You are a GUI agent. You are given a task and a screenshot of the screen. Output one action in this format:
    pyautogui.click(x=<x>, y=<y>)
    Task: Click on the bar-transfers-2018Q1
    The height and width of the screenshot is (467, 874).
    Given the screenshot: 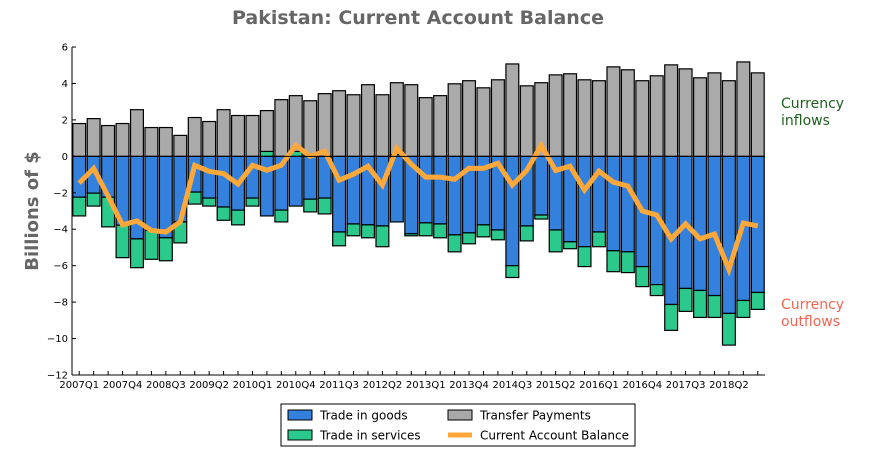 What is the action you would take?
    pyautogui.click(x=714, y=114)
    